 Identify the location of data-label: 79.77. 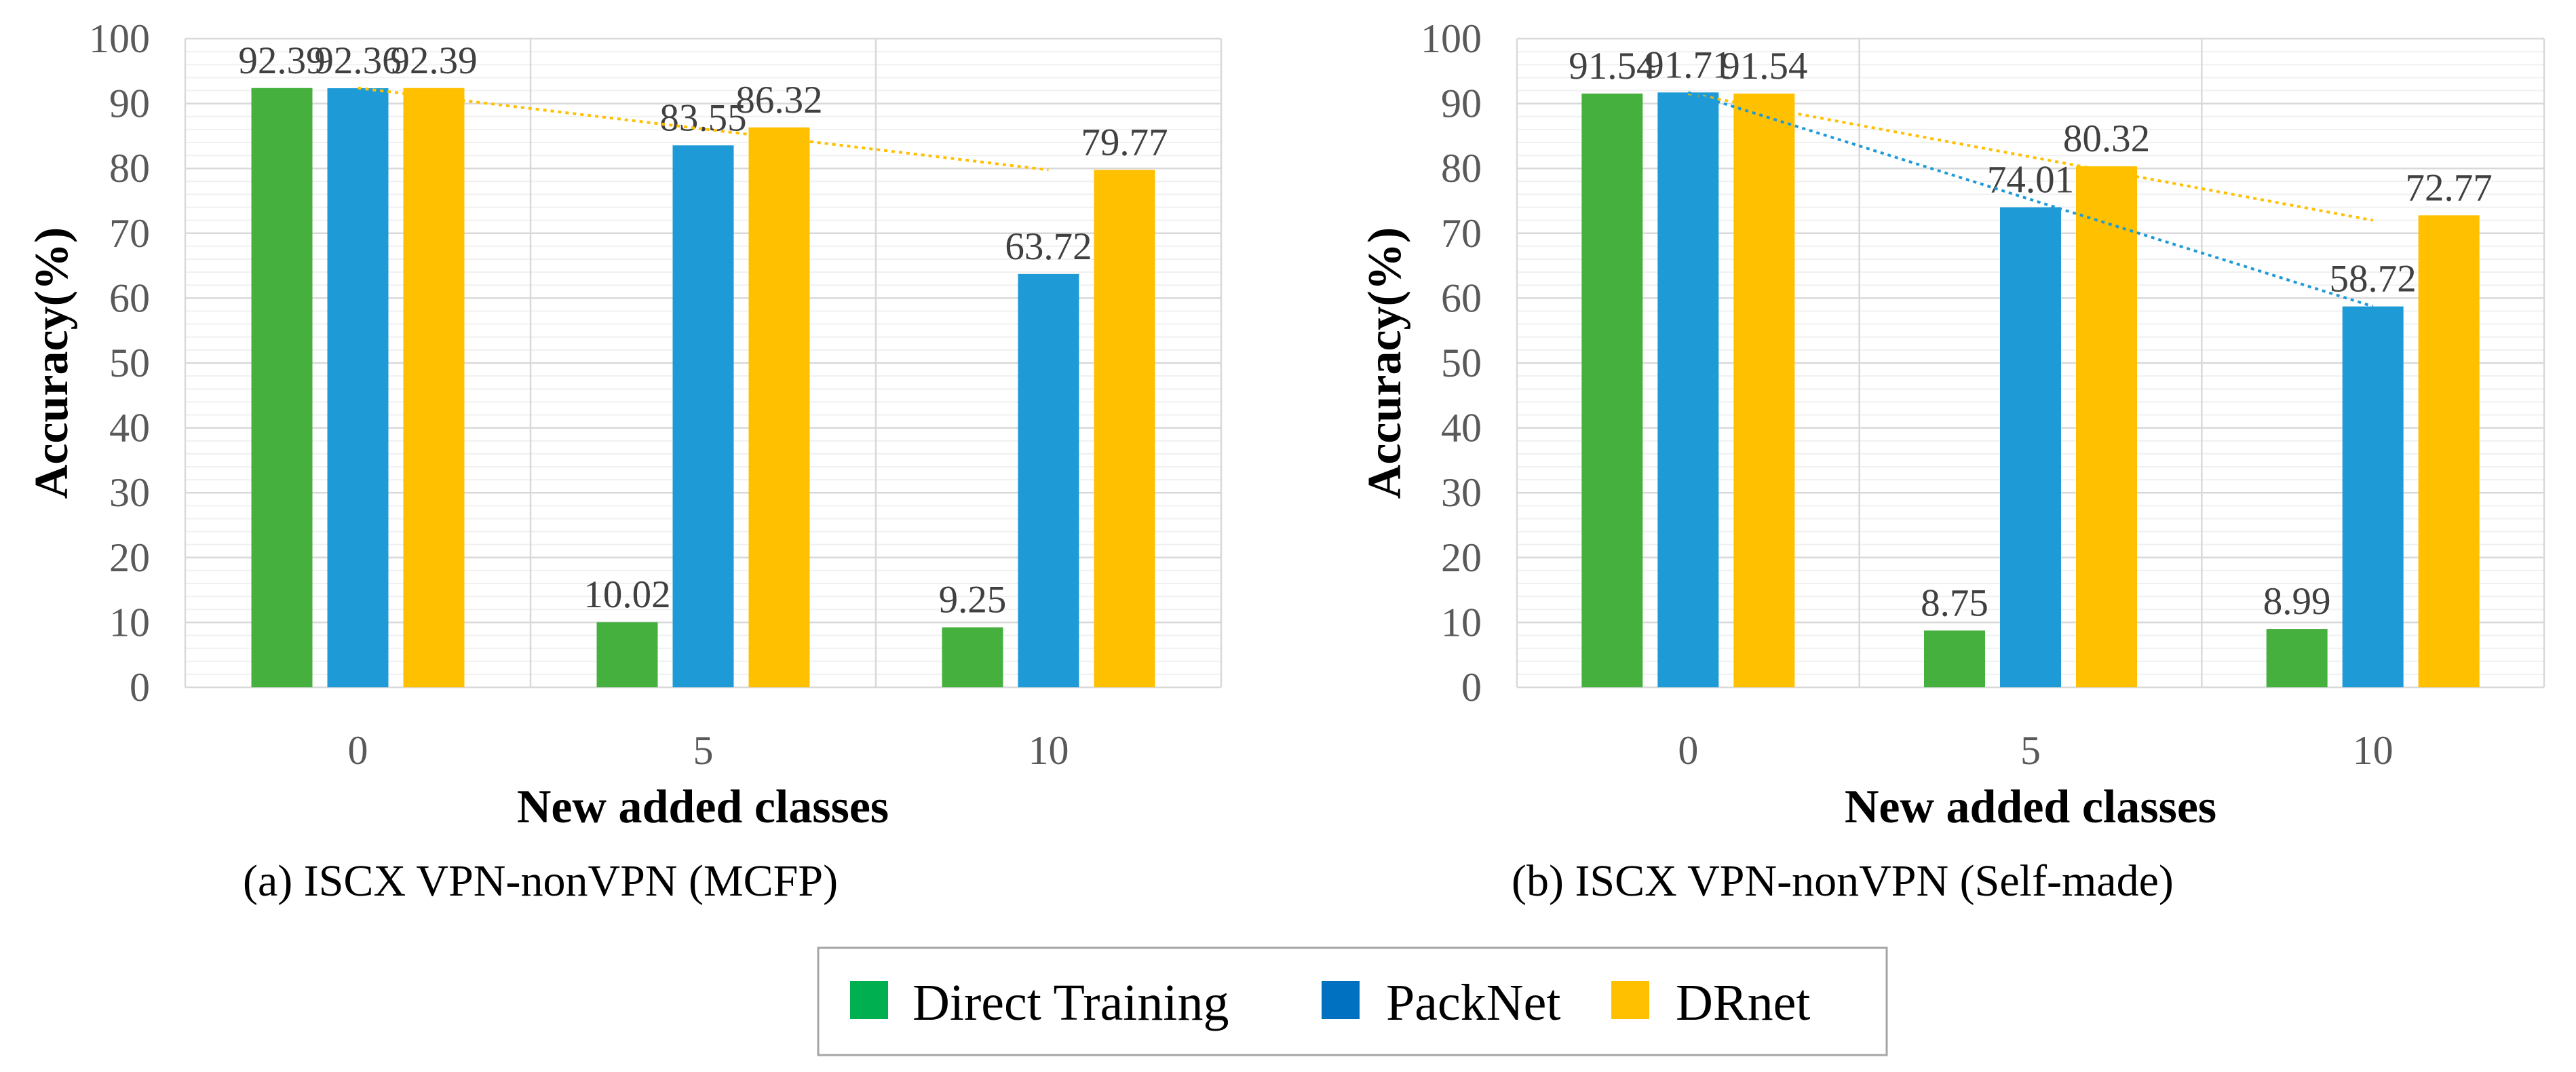
(1124, 142).